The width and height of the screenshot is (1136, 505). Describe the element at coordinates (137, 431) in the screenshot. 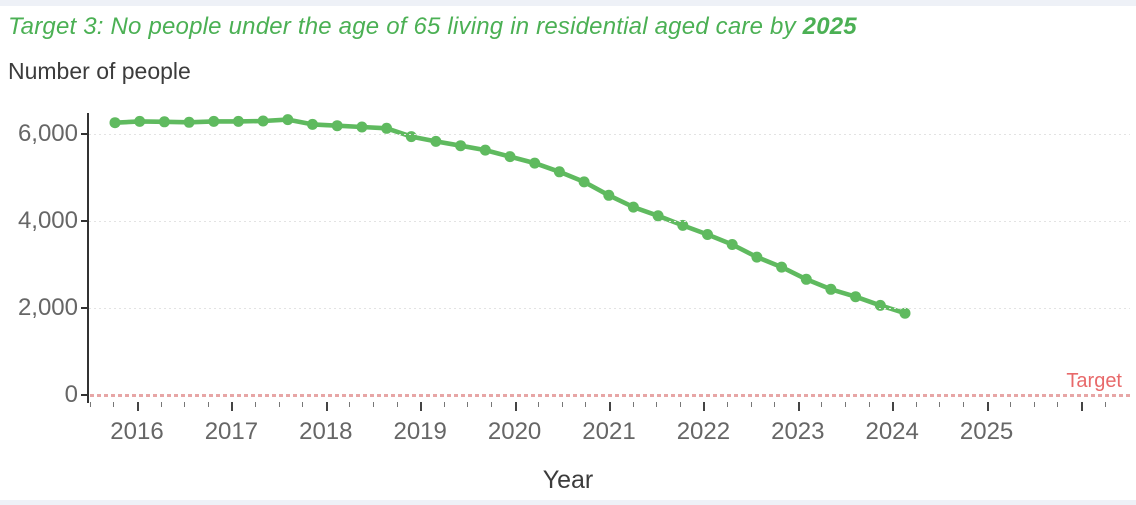

I see `x-tick-label: 2016` at that location.